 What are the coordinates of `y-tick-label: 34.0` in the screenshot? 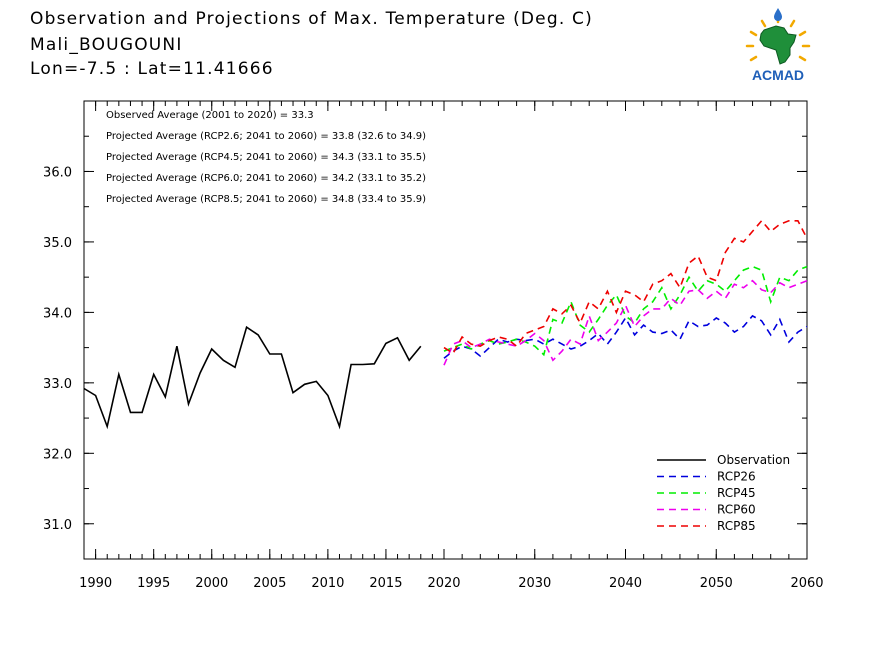 It's located at (57, 313).